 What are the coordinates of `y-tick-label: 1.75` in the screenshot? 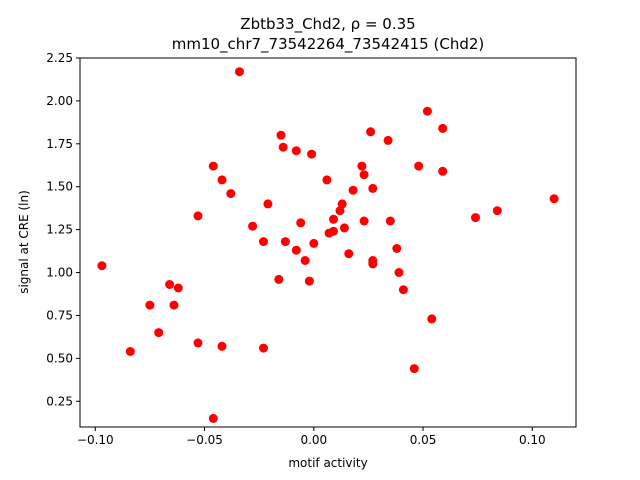 It's located at (59, 144).